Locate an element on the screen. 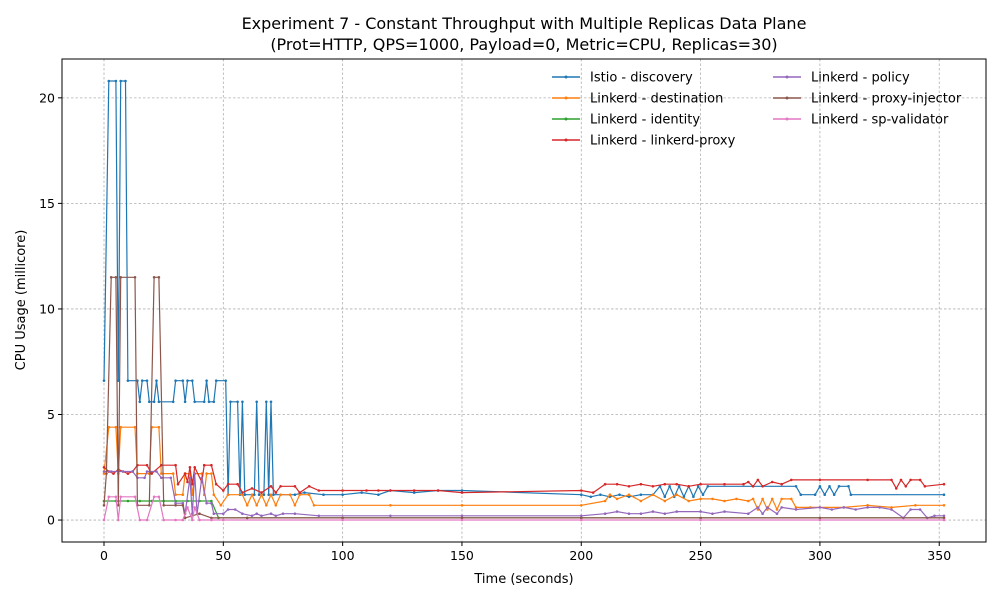  legend-item: Linkerd - identity is located at coordinates (626, 120).